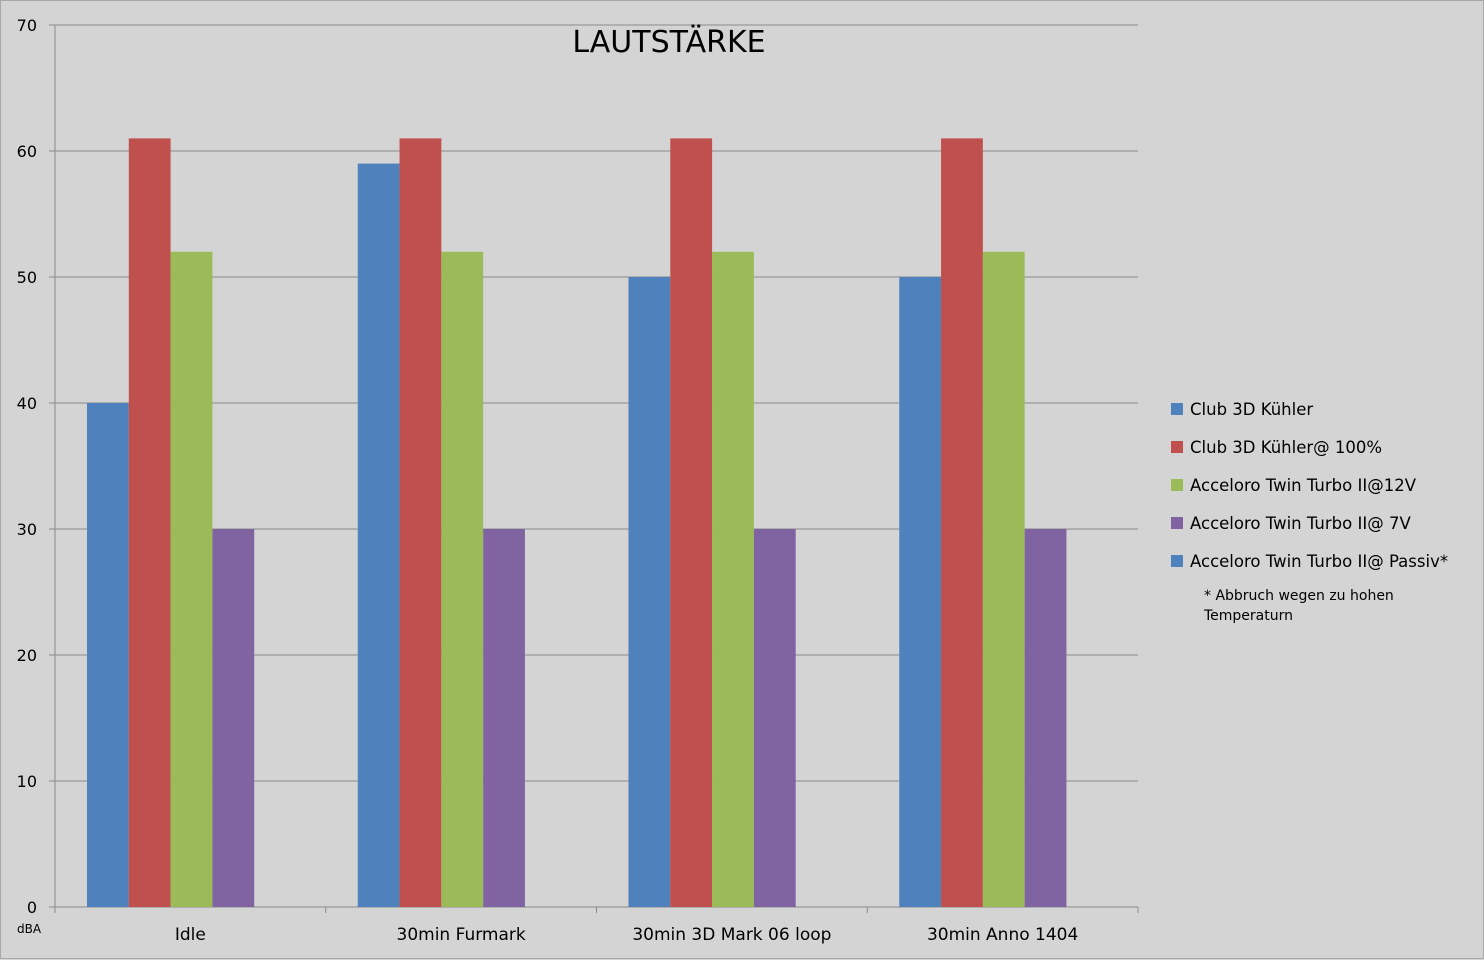 This screenshot has width=1484, height=960. Describe the element at coordinates (1303, 485) in the screenshot. I see `legend-label: Acceloro Twin Turbo II@12V` at that location.